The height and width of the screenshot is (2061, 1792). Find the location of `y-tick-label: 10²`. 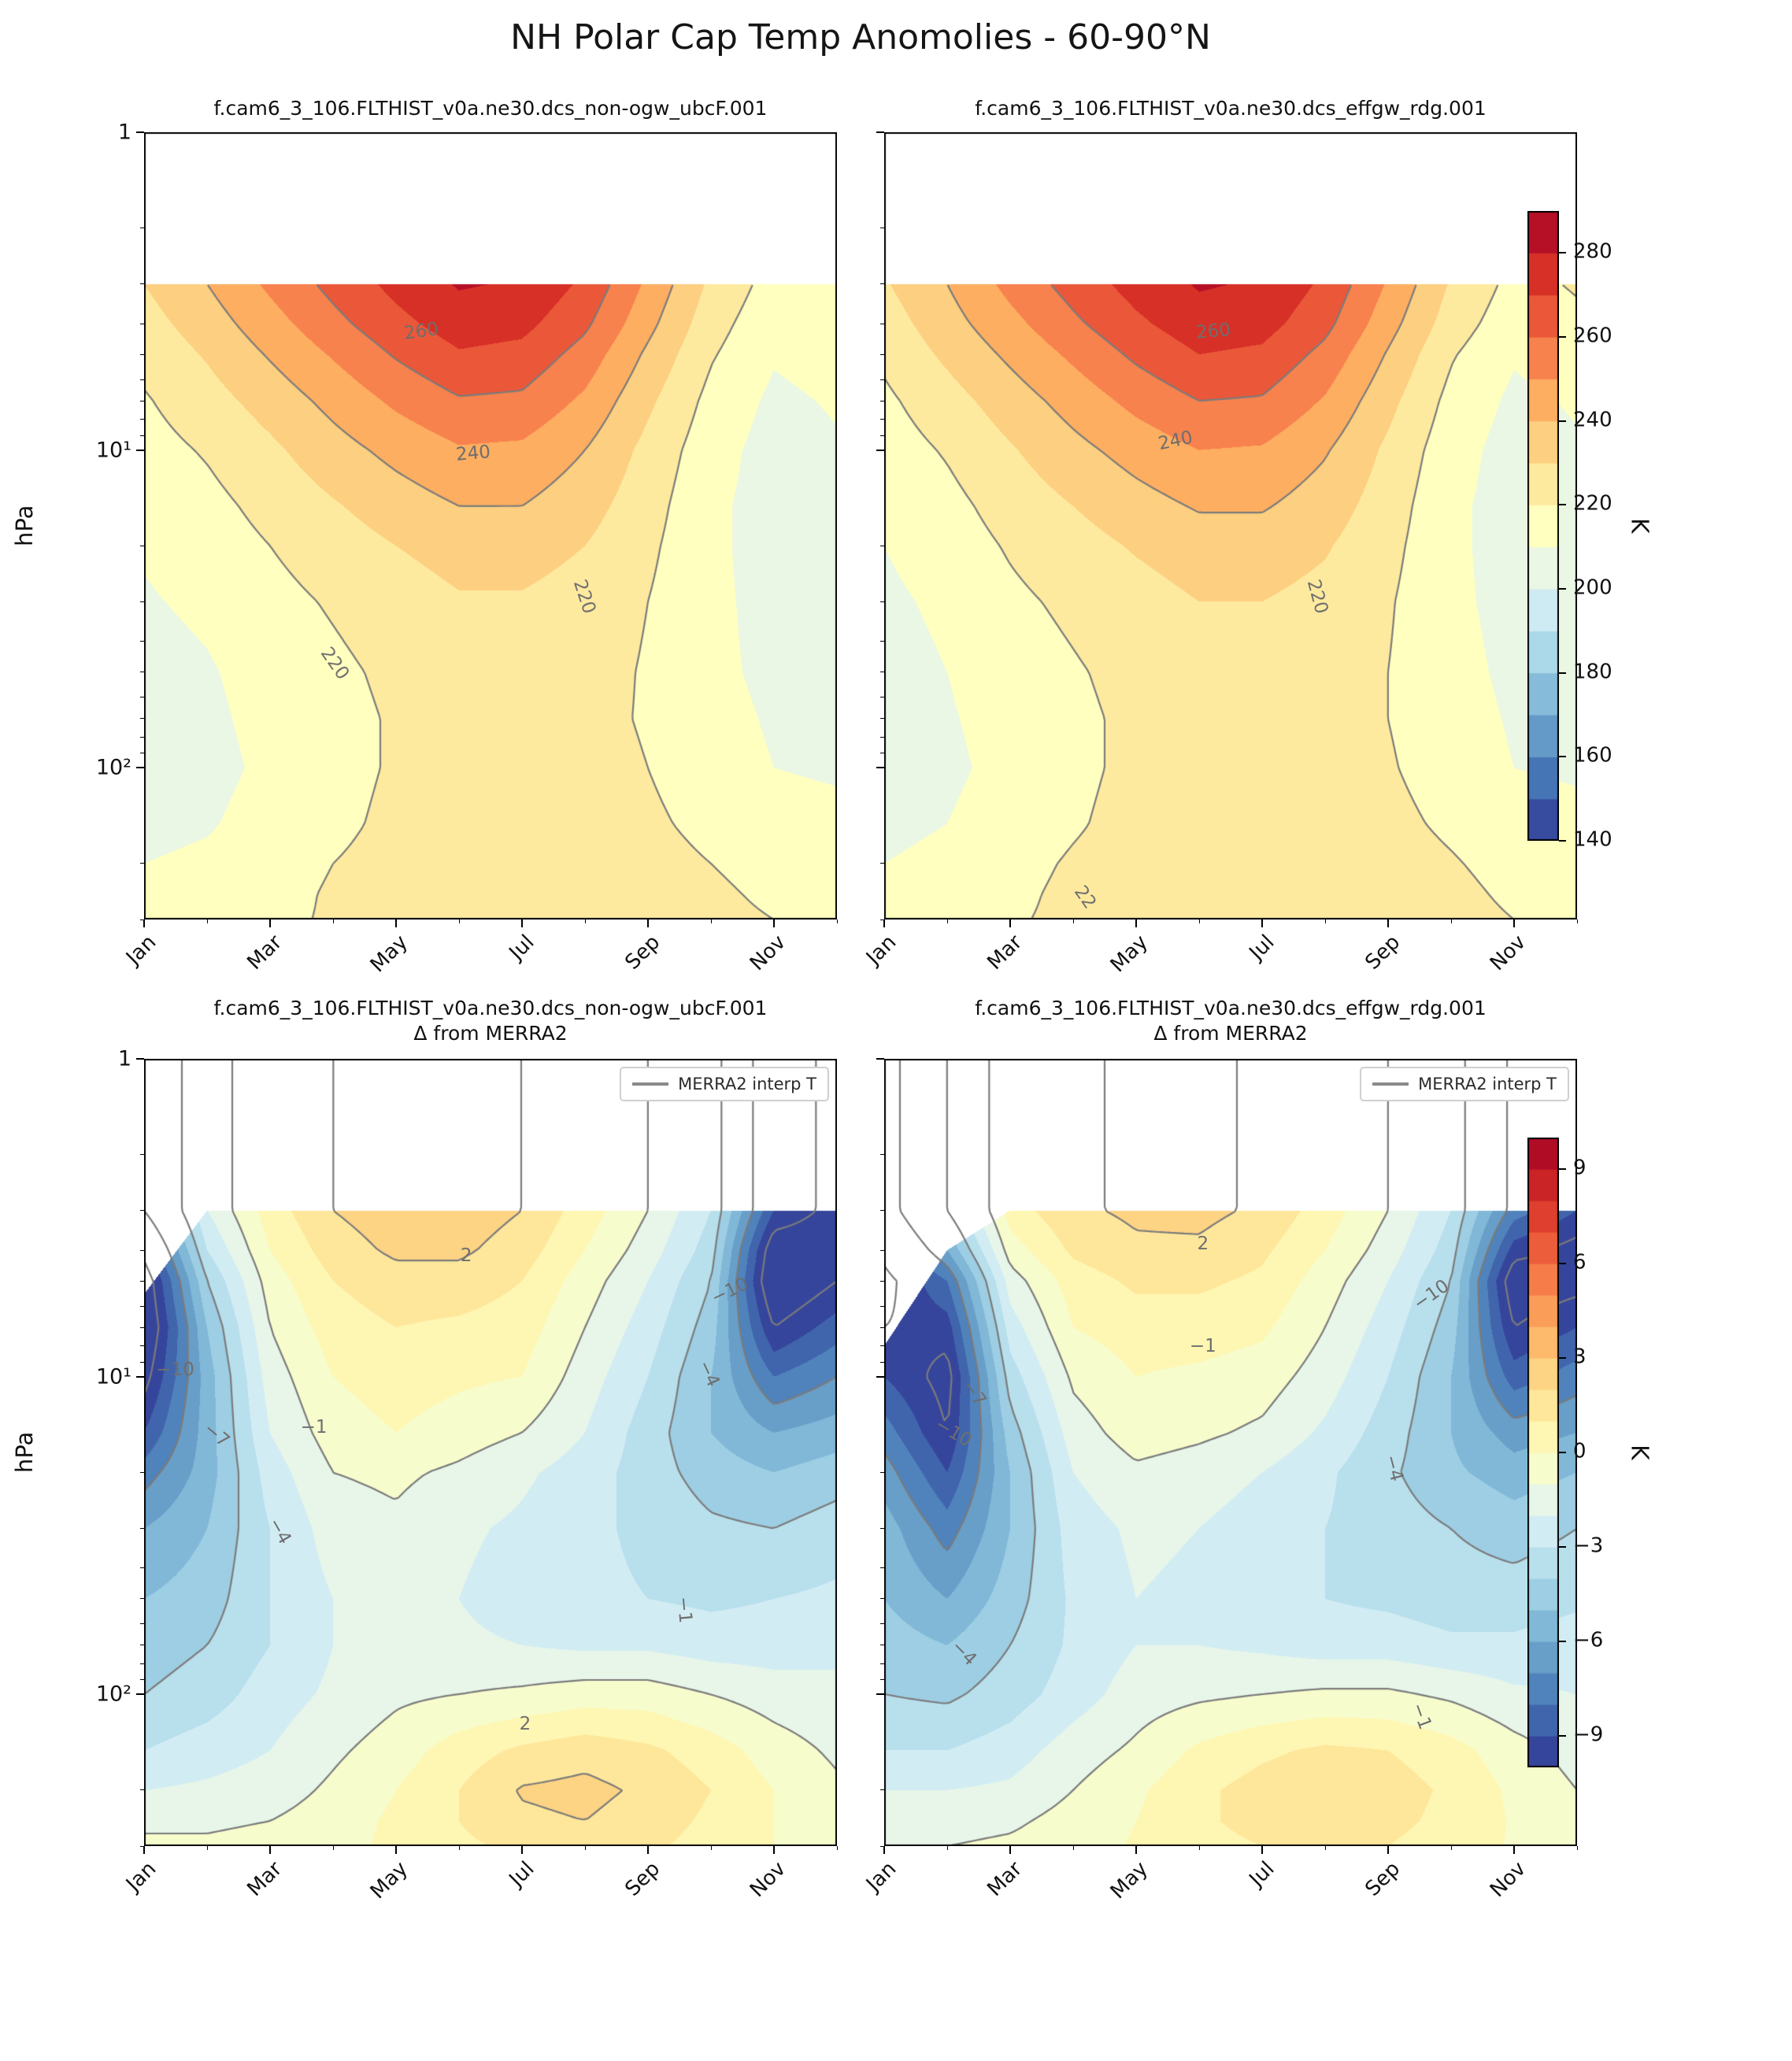

y-tick-label: 10² is located at coordinates (113, 767).